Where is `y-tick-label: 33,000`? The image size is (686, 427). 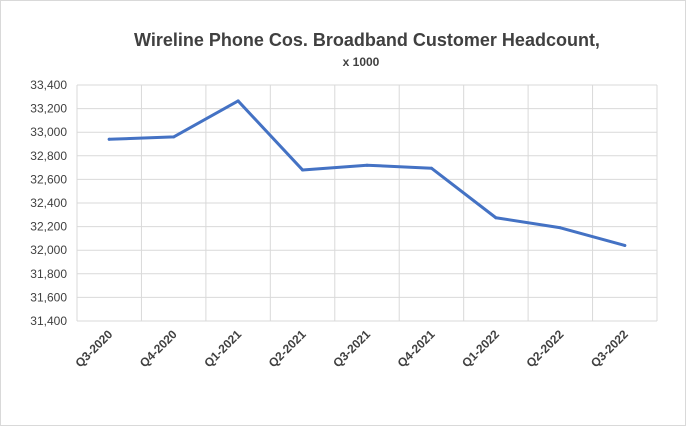
y-tick-label: 33,000 is located at coordinates (48, 132).